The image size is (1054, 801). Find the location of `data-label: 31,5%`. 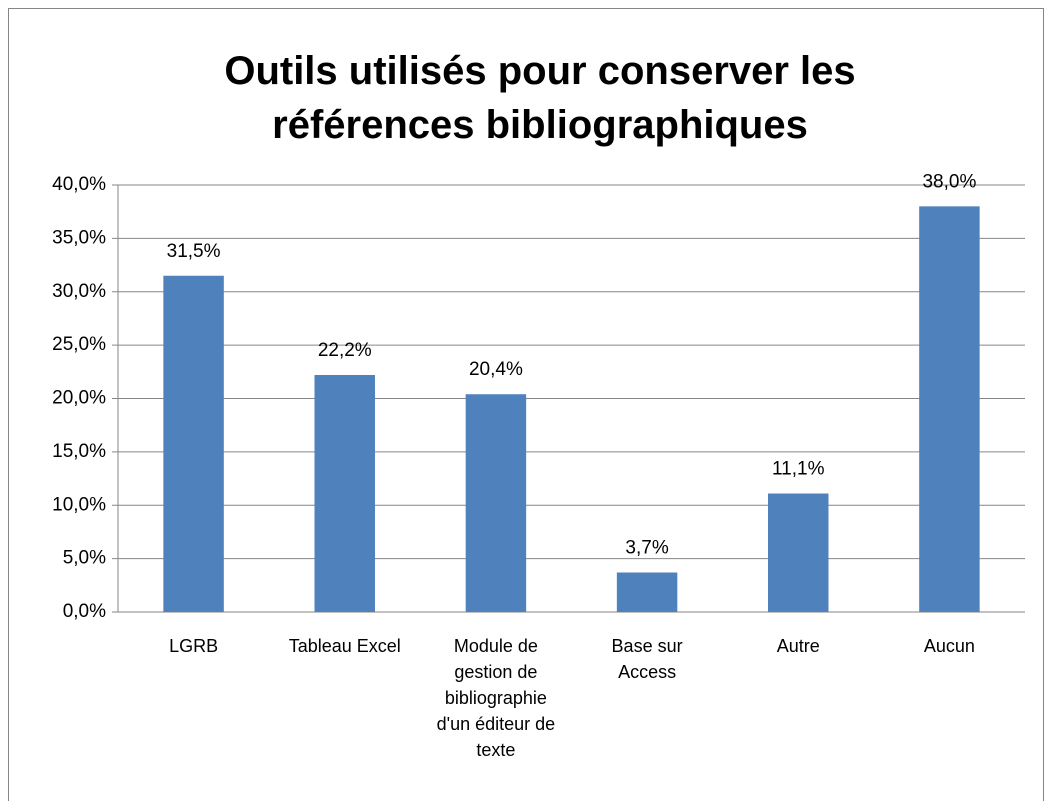

data-label: 31,5% is located at coordinates (194, 251).